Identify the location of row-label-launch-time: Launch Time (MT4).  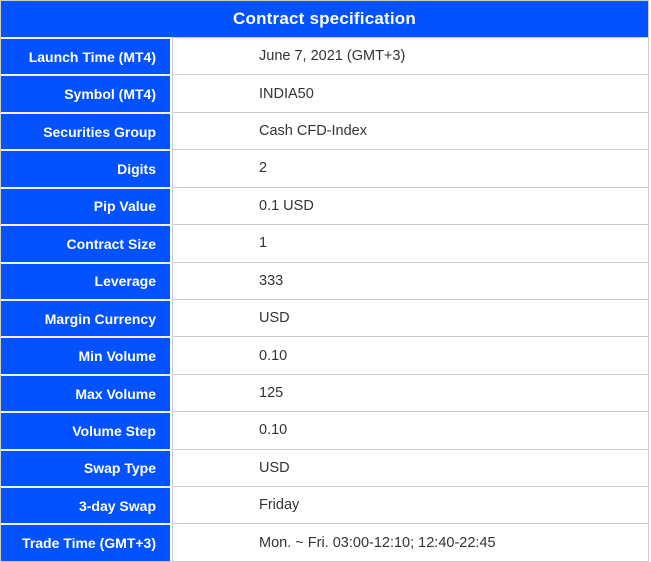
(86, 56).